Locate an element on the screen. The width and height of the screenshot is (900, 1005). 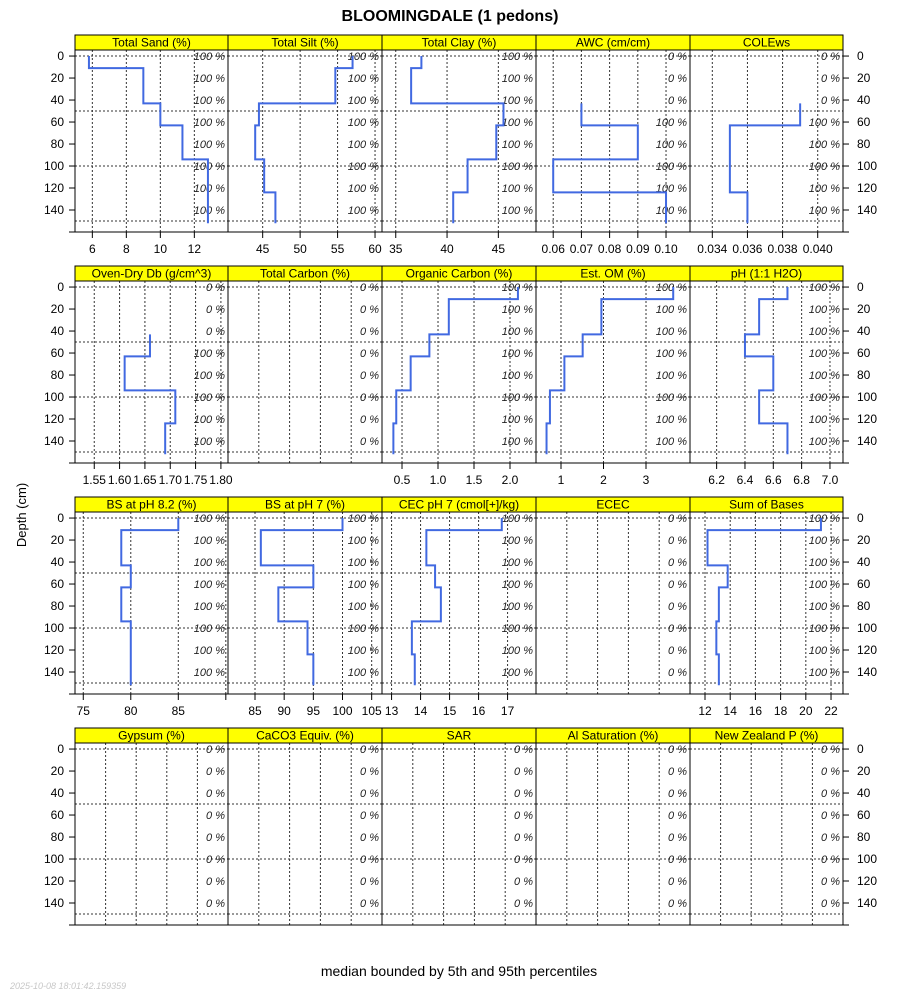
panel-title: Total Carbon (%) is located at coordinates (305, 274).